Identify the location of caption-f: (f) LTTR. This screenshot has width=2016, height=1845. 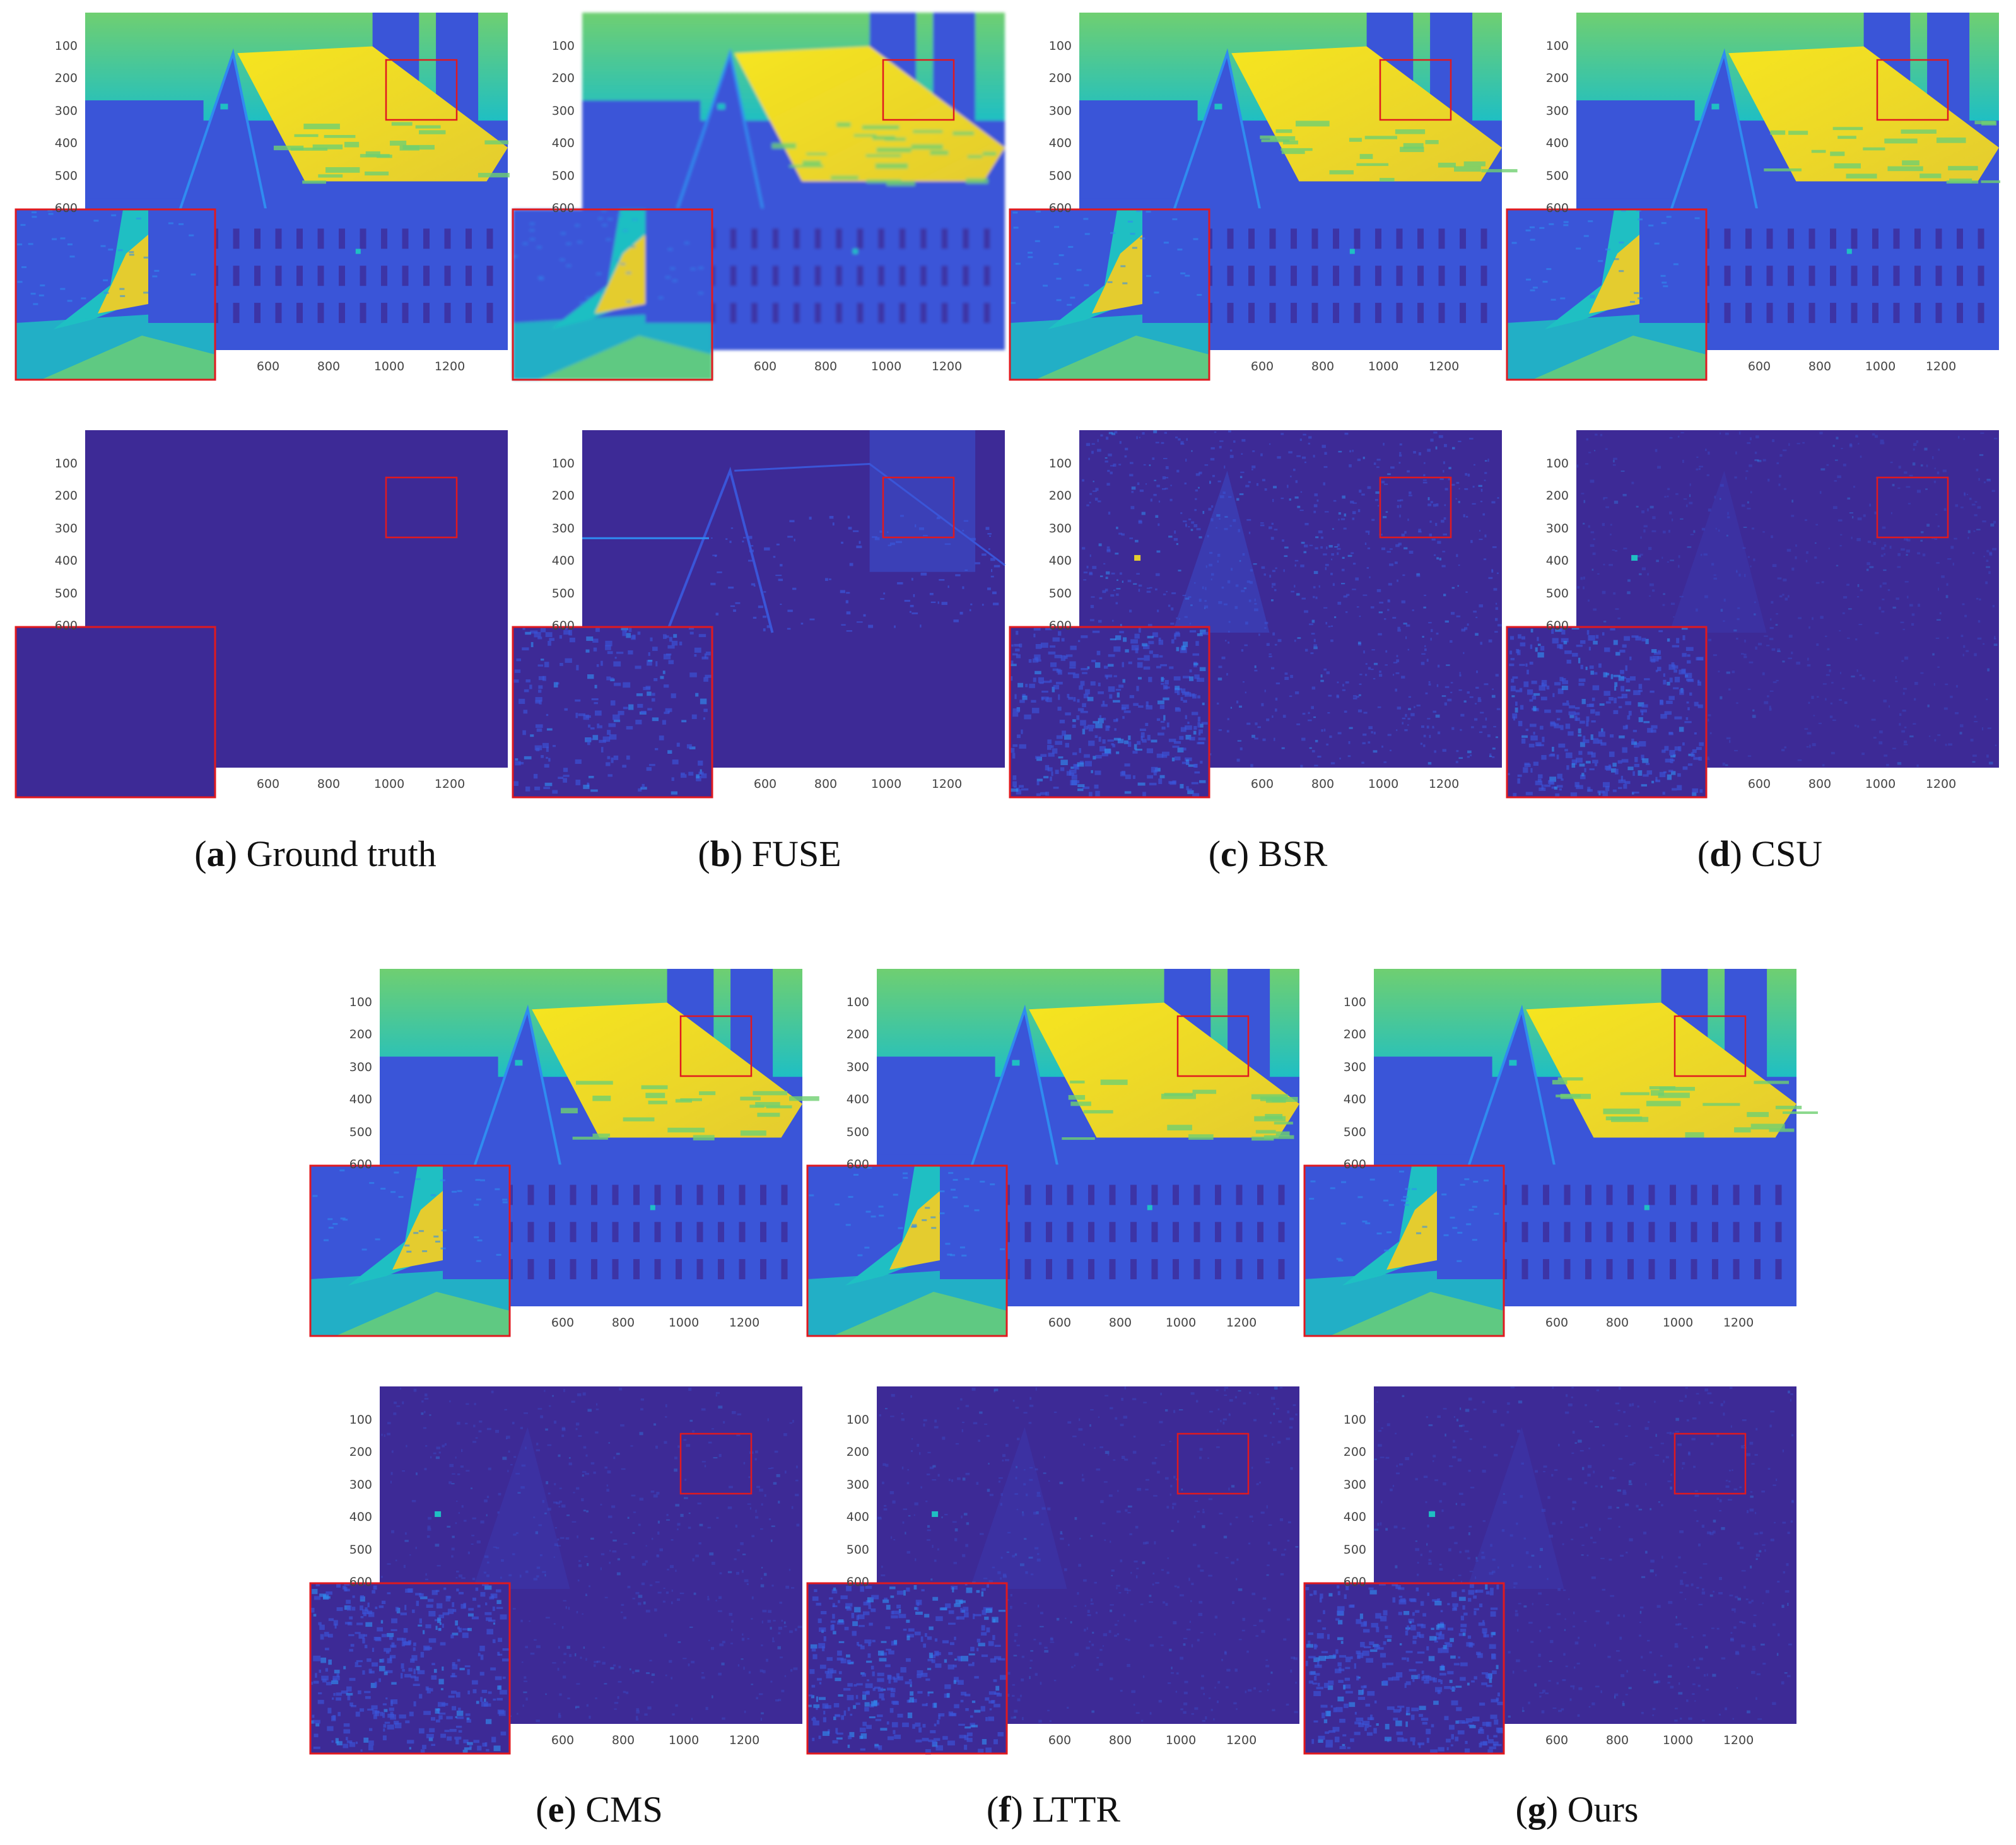
(1053, 1809).